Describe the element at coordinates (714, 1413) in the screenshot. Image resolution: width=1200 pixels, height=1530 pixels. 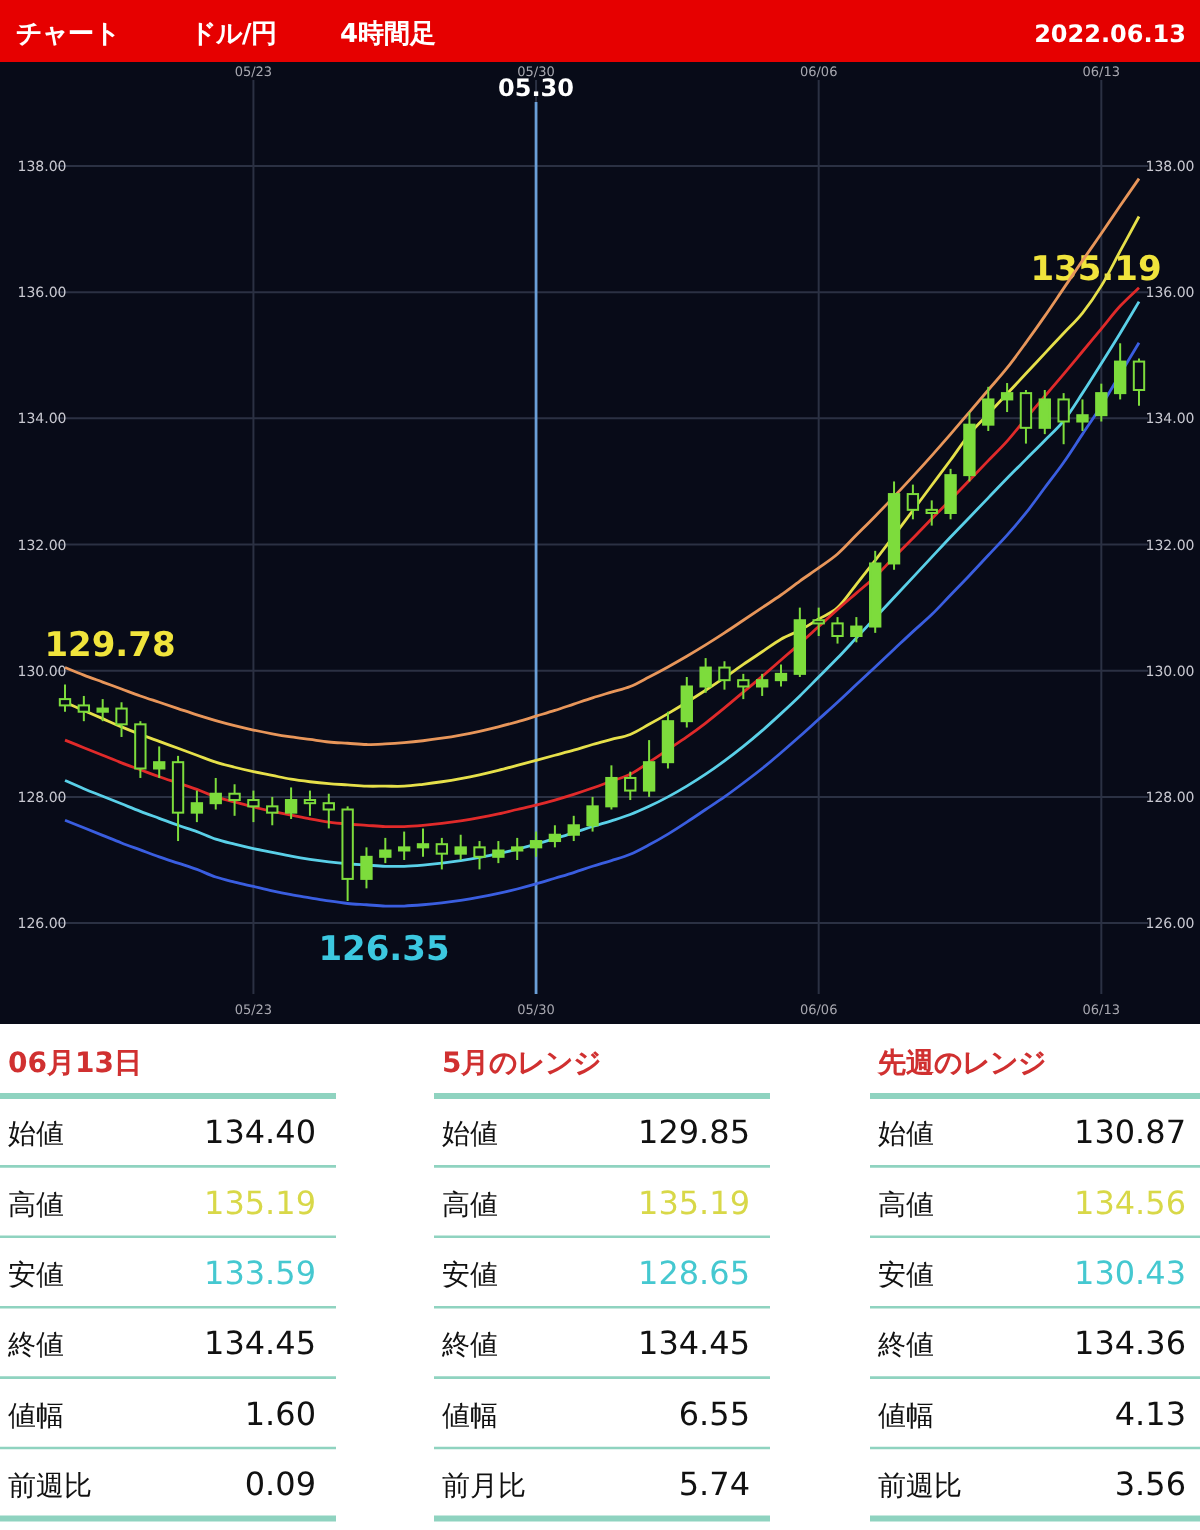
I see `text: 6.55` at that location.